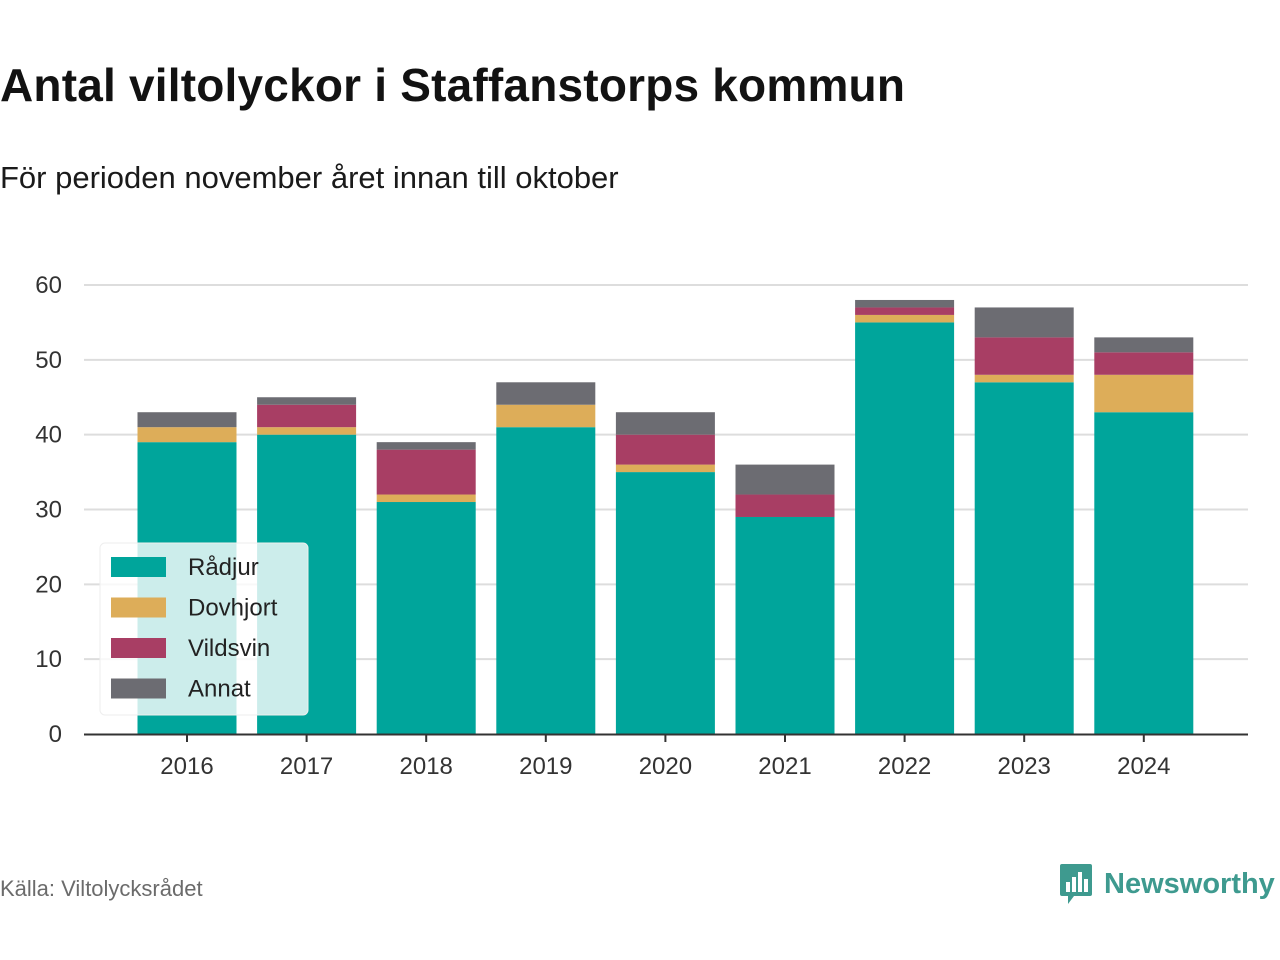 The width and height of the screenshot is (1280, 960). I want to click on bar-segment-rådjur-2023, so click(1024, 558).